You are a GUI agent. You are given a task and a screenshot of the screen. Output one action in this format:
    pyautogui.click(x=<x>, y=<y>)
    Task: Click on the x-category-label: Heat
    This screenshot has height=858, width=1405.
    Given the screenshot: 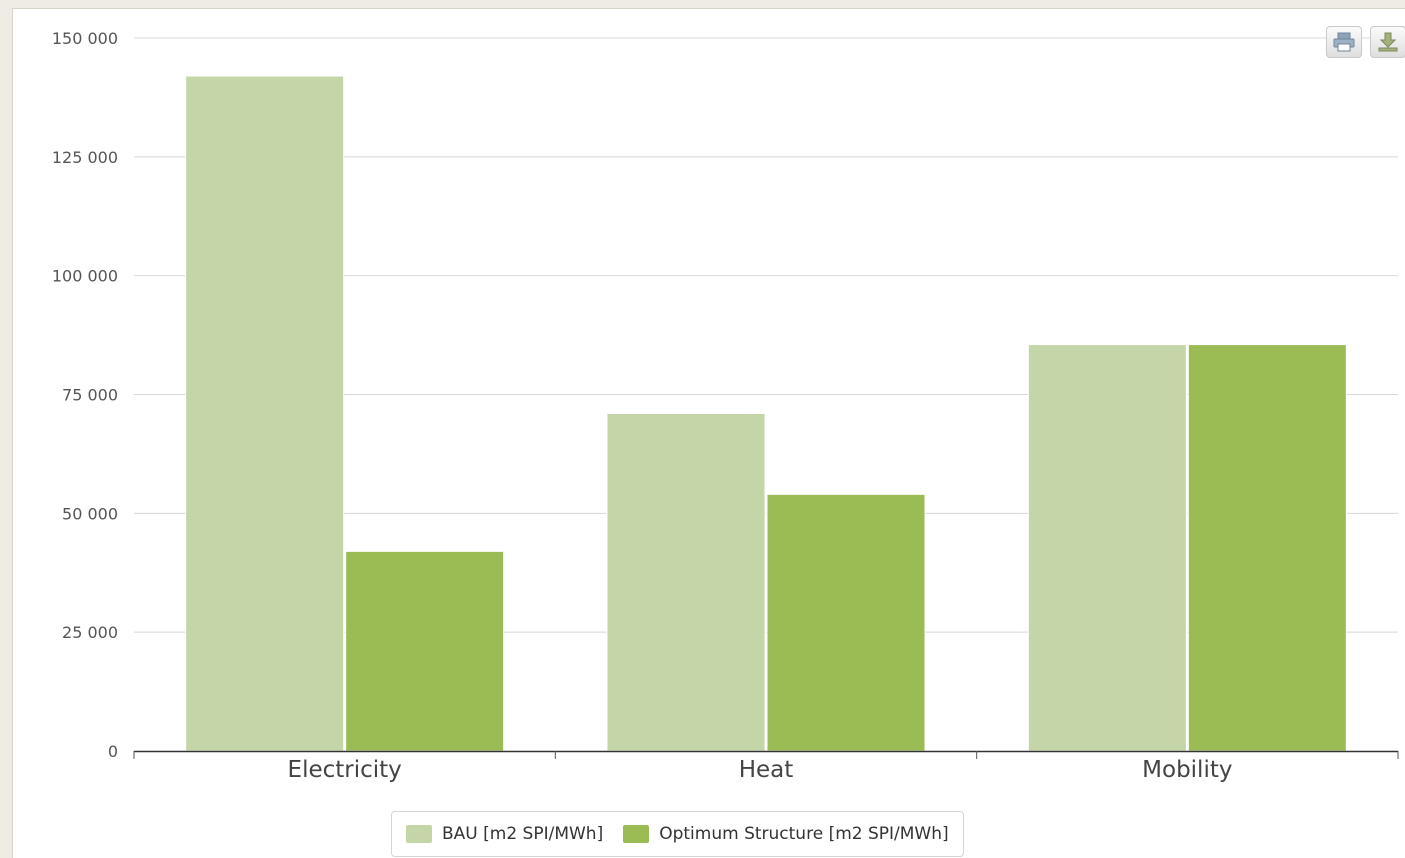 What is the action you would take?
    pyautogui.click(x=766, y=770)
    